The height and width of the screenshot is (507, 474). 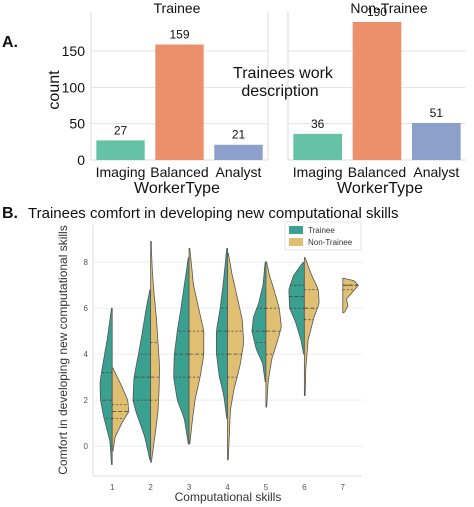 I want to click on bar-value-labels: 27 159 21, so click(x=180, y=85).